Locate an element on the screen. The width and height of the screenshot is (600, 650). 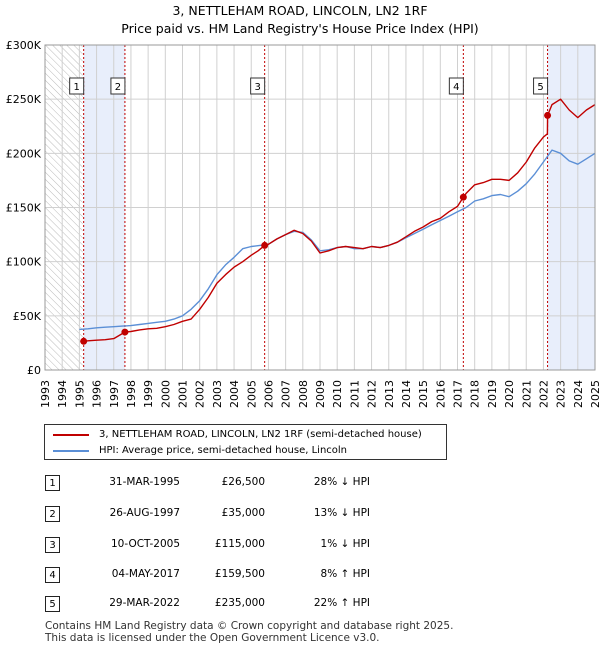
transaction-date: 10-OCT-2005 is located at coordinates (145, 544).